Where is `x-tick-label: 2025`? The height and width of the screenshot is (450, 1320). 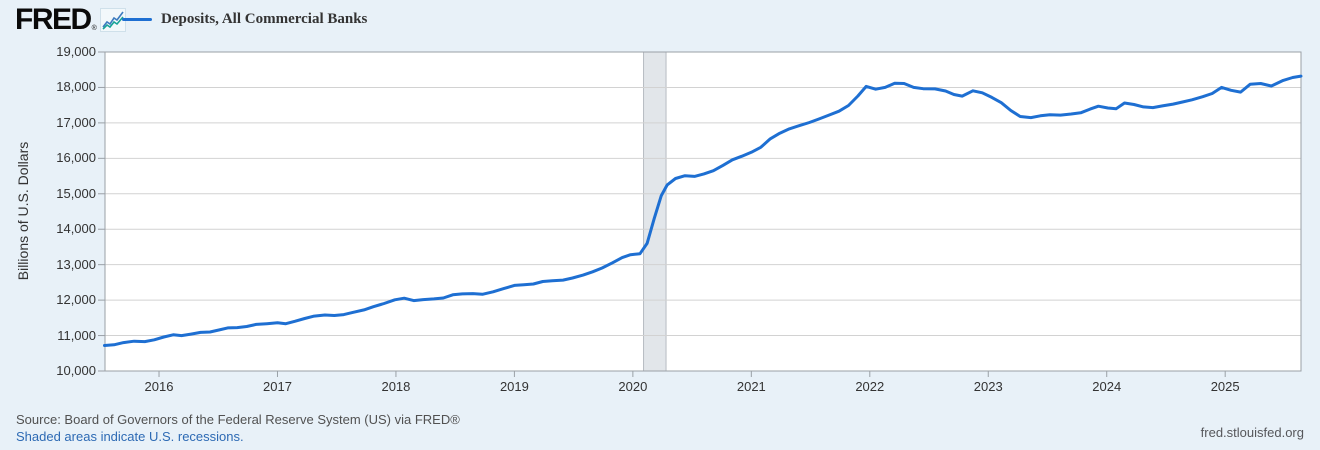
x-tick-label: 2025 is located at coordinates (1225, 386).